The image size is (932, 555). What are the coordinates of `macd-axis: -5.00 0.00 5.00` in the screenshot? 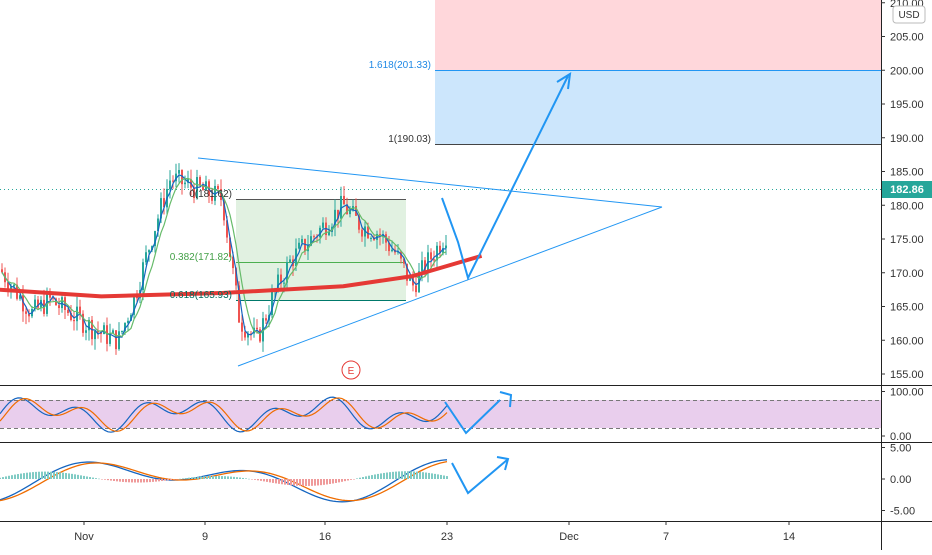 It's located at (898, 480).